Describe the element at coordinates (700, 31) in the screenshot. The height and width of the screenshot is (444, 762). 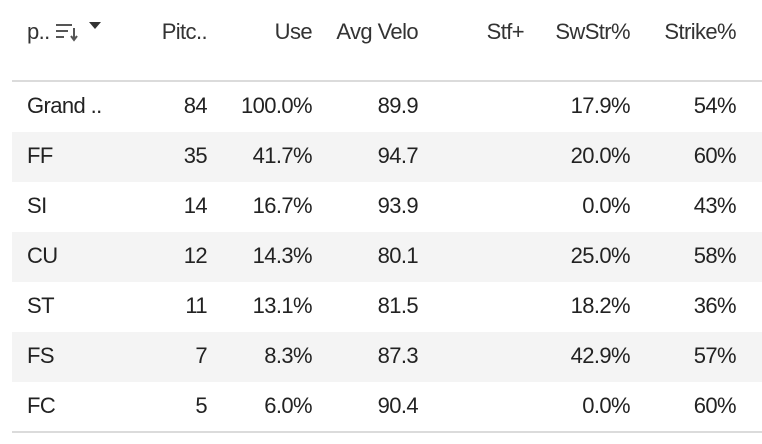
I see `column-header: Strike%` at that location.